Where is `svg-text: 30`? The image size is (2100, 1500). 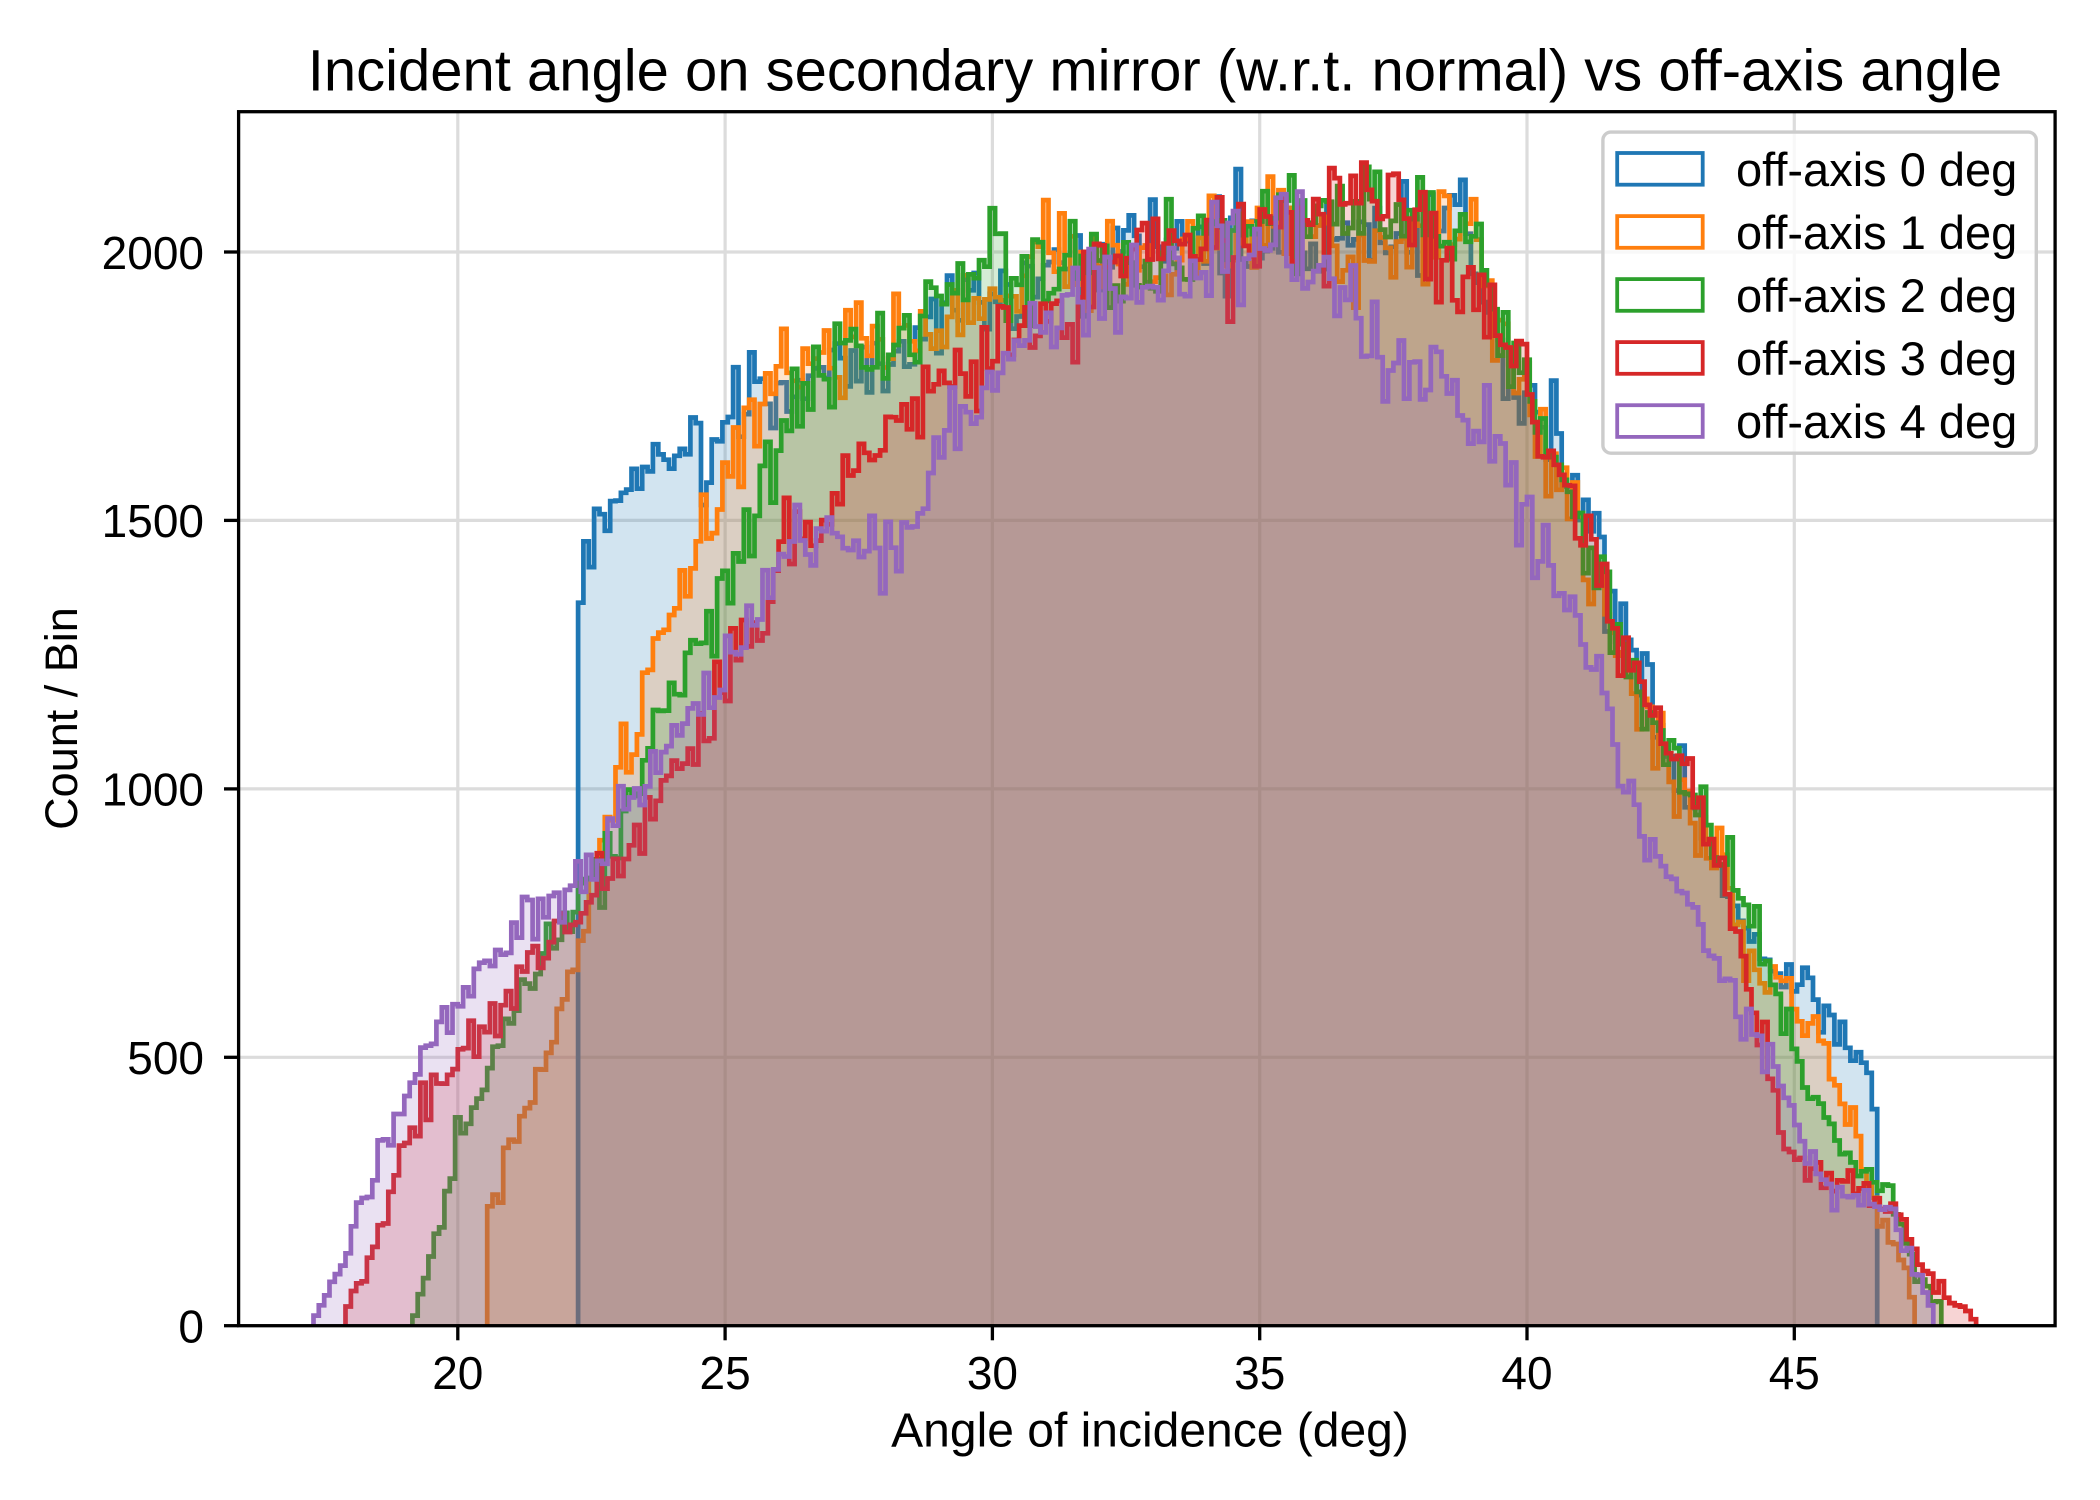
svg-text: 30 is located at coordinates (992, 1373).